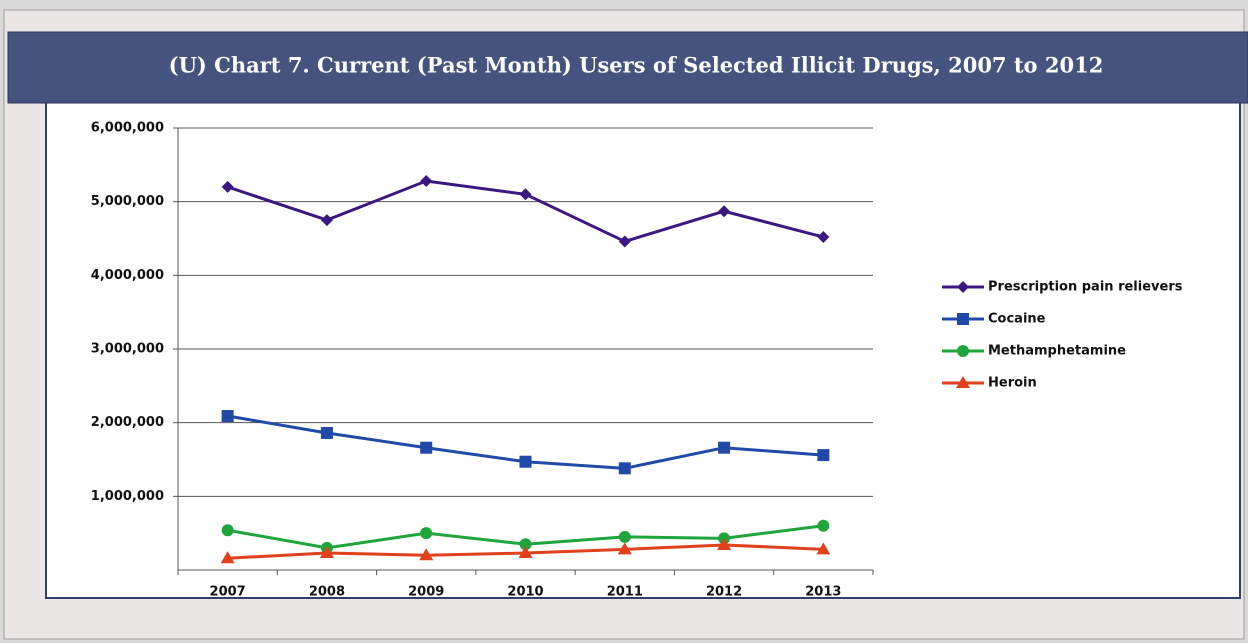  I want to click on legend-label: Prescription pain relievers, so click(1085, 287).